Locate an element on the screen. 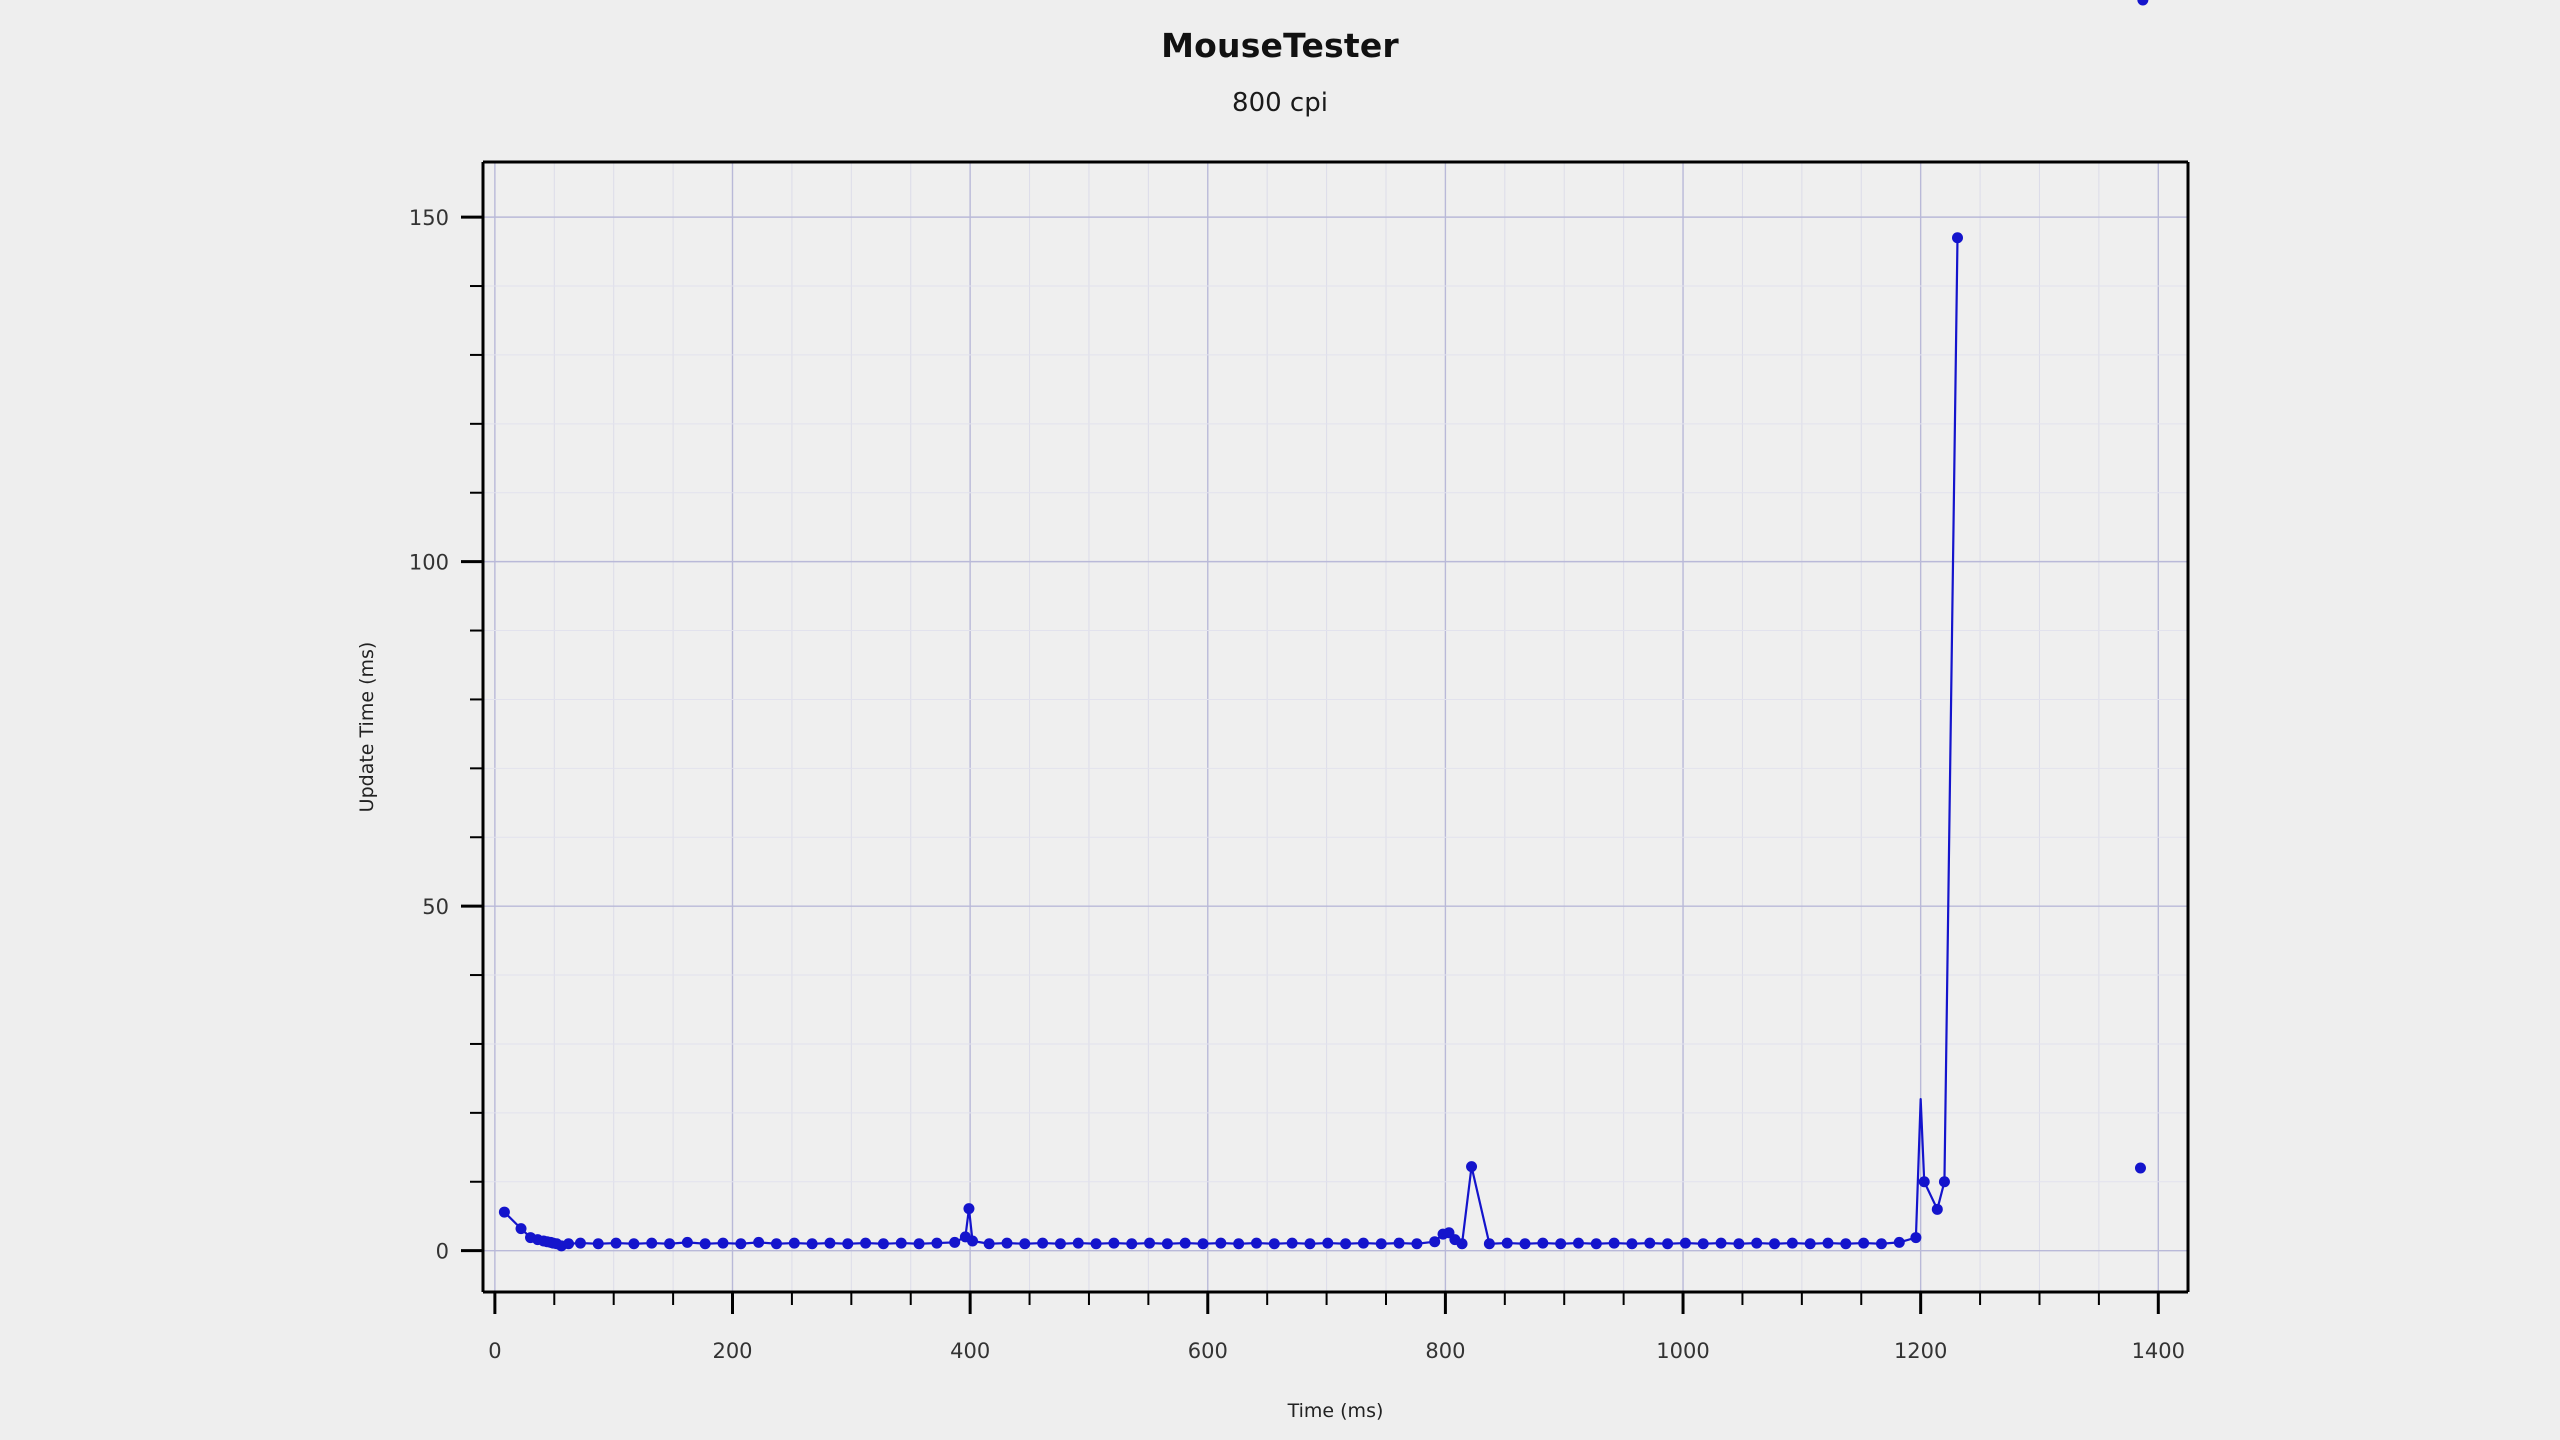 The height and width of the screenshot is (1440, 2560). y-axis-title: Update Time (ms) is located at coordinates (367, 727).